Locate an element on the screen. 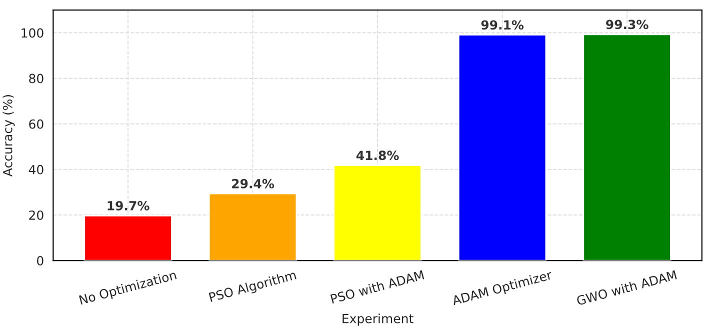 This screenshot has height=334, width=709. data-label: 41.8% is located at coordinates (377, 155).